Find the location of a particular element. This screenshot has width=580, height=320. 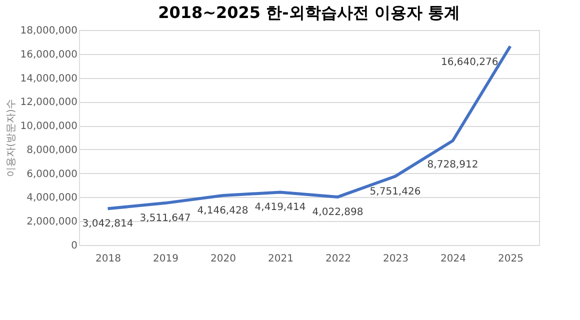

data-label: 8,728,912 is located at coordinates (452, 165).